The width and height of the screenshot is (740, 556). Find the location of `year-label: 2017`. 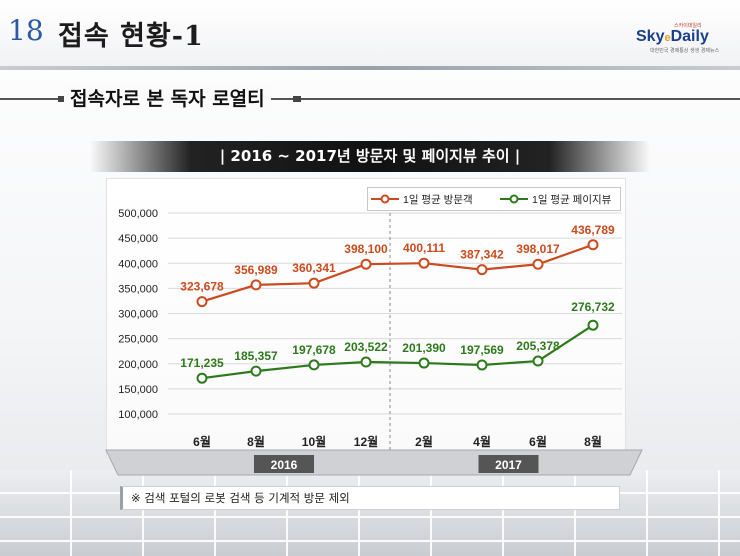

year-label: 2017 is located at coordinates (508, 465).